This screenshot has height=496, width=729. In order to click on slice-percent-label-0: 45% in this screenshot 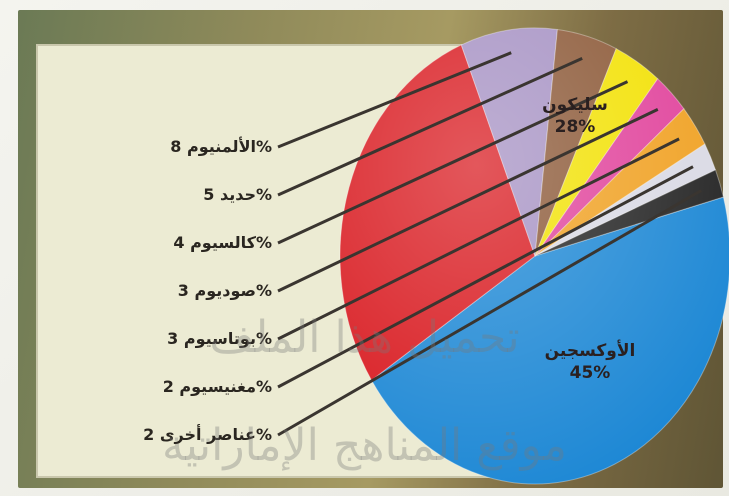, I will do `click(590, 373)`.